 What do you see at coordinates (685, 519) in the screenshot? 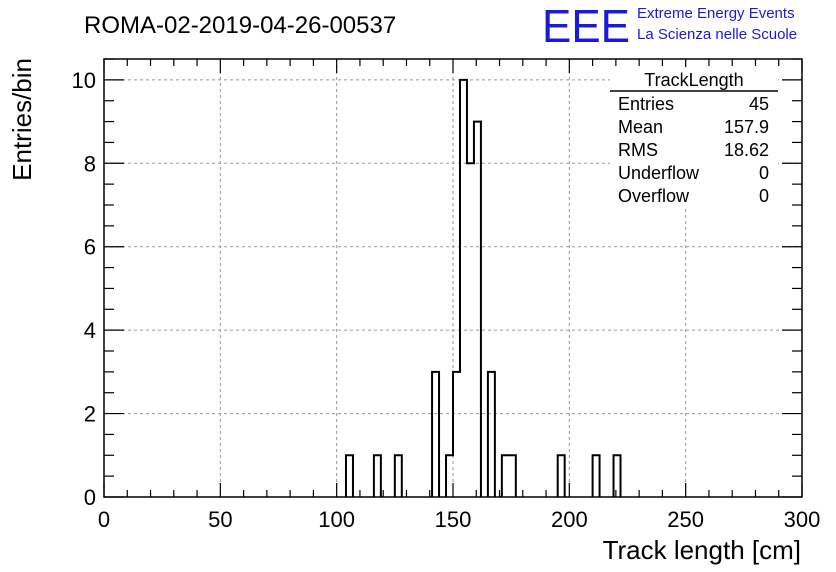
I see `x-tick-label: 250` at bounding box center [685, 519].